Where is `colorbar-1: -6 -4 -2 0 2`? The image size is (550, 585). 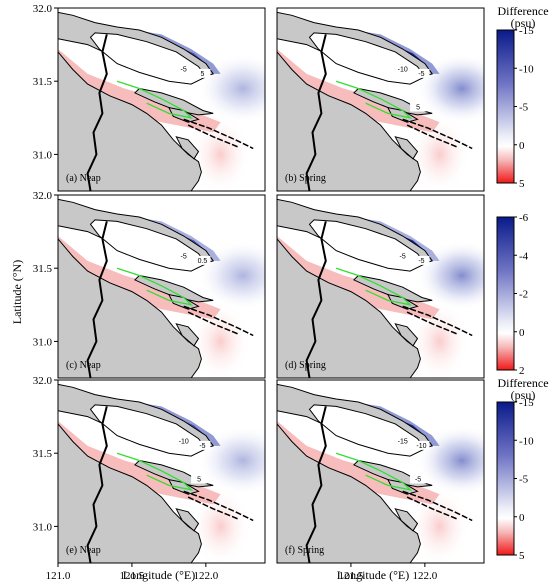
colorbar-1: -6 -4 -2 0 2 is located at coordinates (512, 294).